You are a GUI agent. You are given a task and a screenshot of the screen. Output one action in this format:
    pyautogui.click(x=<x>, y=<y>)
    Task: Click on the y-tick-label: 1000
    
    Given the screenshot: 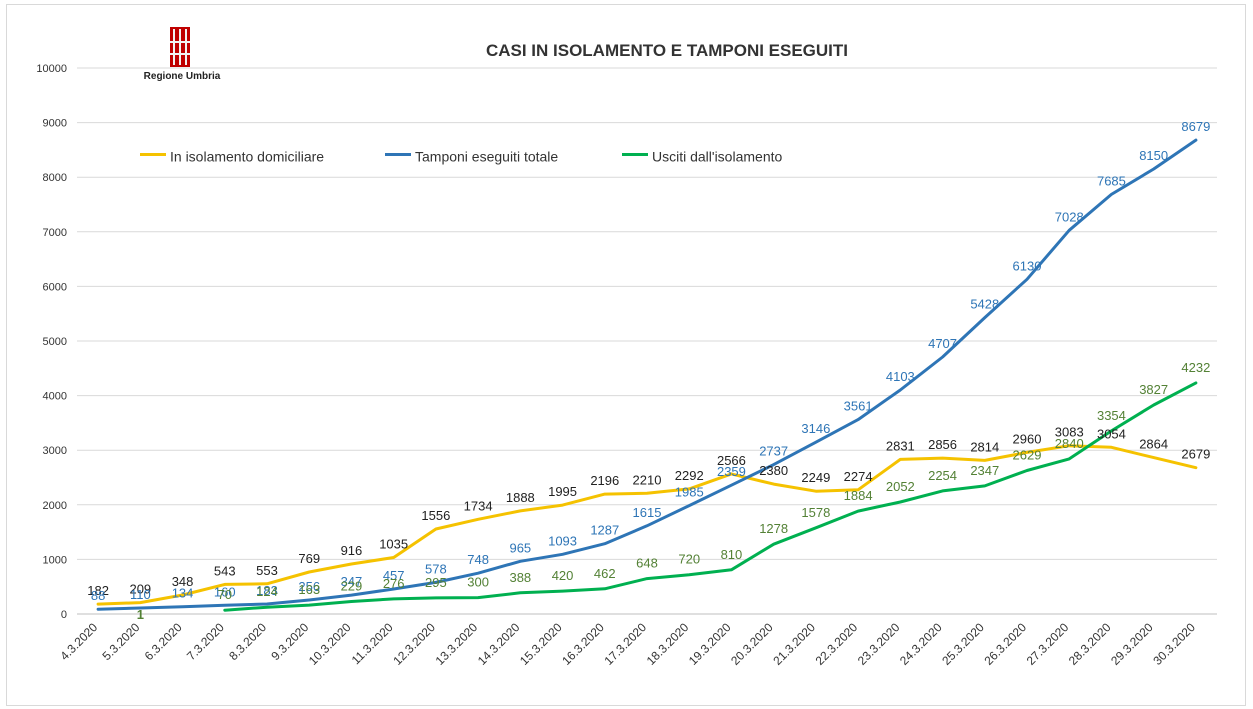 What is the action you would take?
    pyautogui.click(x=55, y=560)
    